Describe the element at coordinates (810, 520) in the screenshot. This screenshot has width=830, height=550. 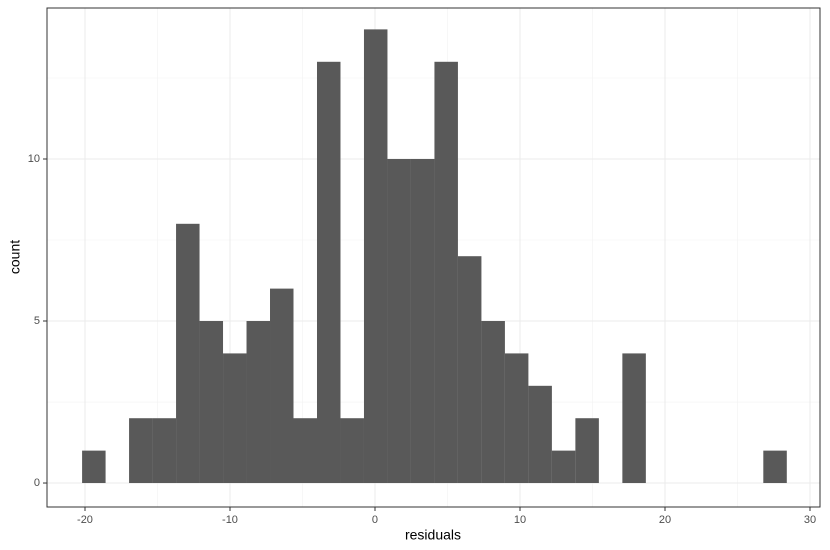
I see `x-tick-label: 30` at that location.